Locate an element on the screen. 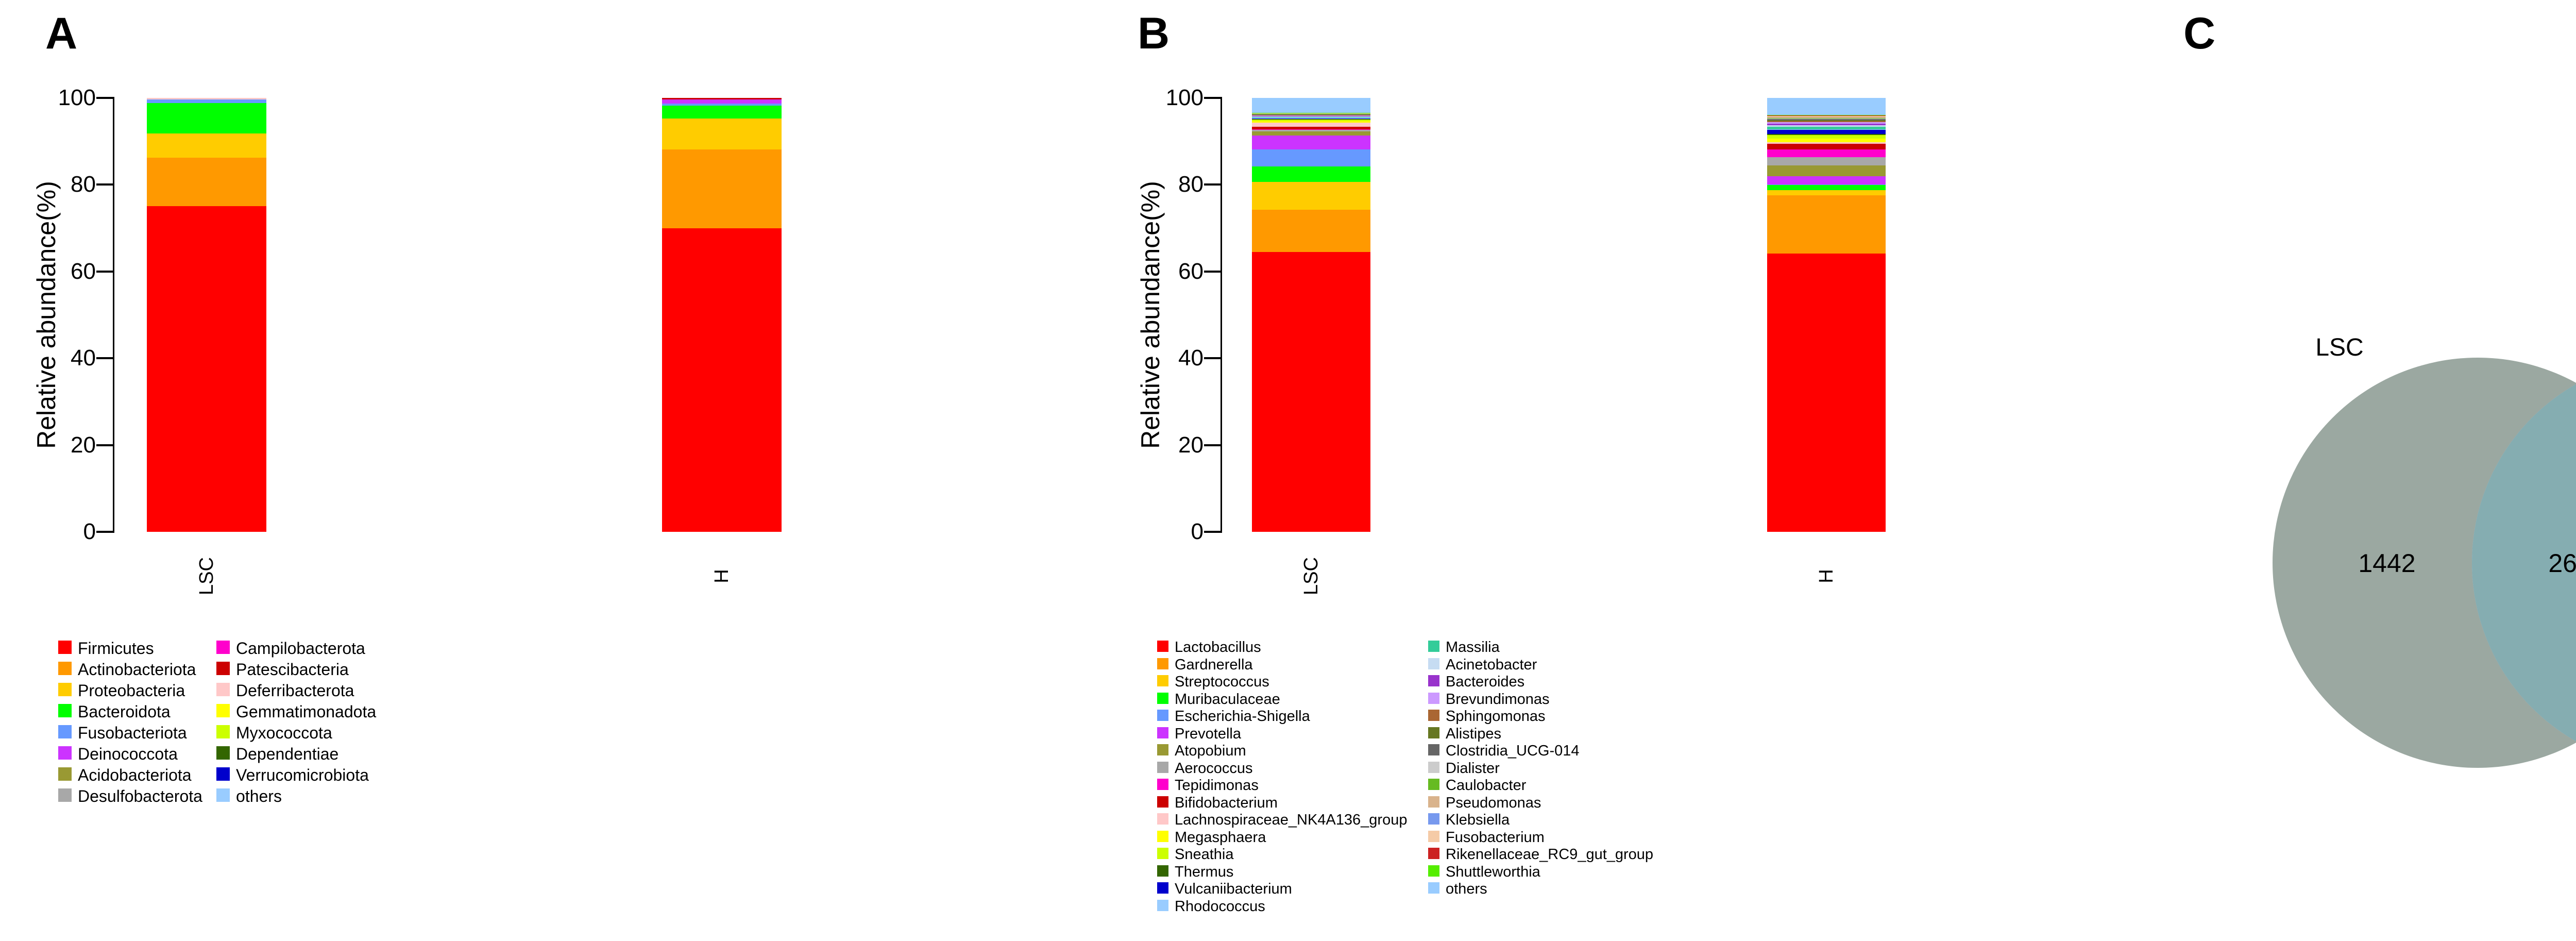  bar-segment-deinococcota is located at coordinates (722, 101).